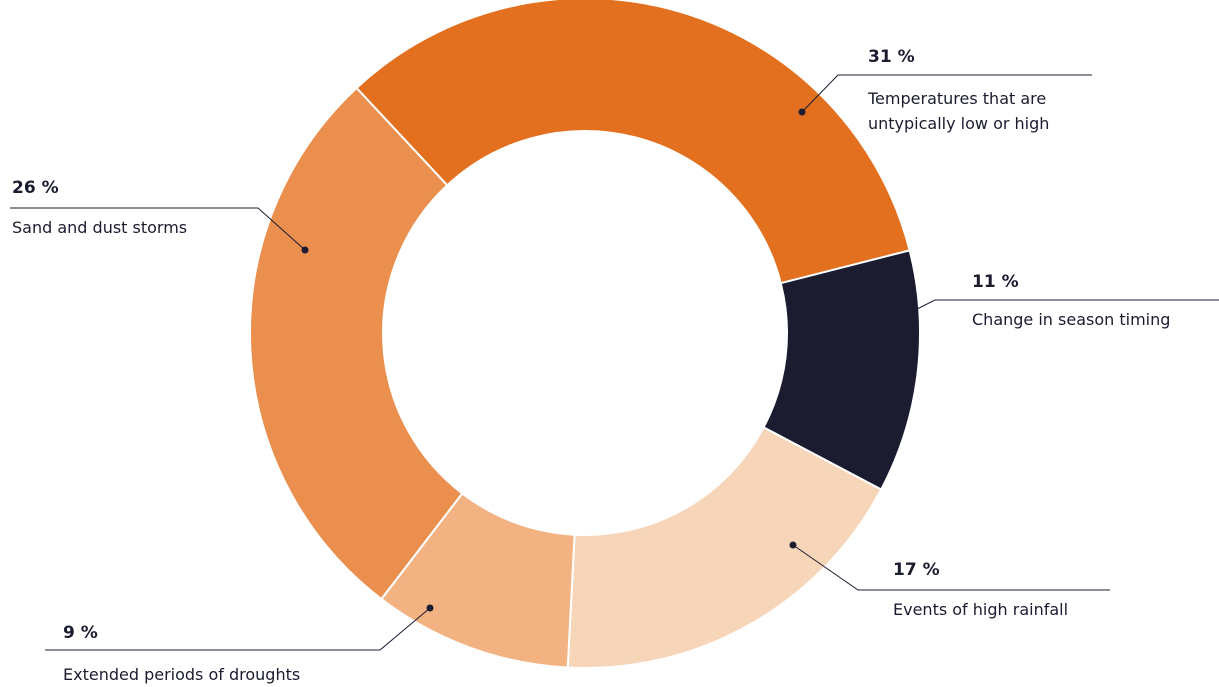 This screenshot has height=687, width=1219. Describe the element at coordinates (35, 188) in the screenshot. I see `value-label: 26 %` at that location.